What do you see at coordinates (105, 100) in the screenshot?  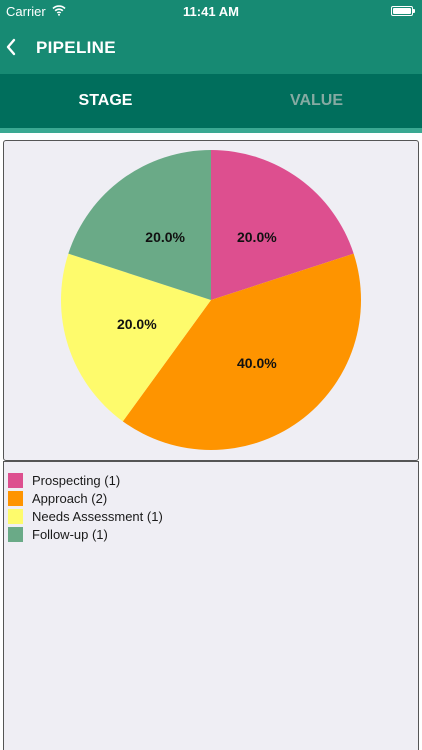 I see `tab-stage: STAGE` at bounding box center [105, 100].